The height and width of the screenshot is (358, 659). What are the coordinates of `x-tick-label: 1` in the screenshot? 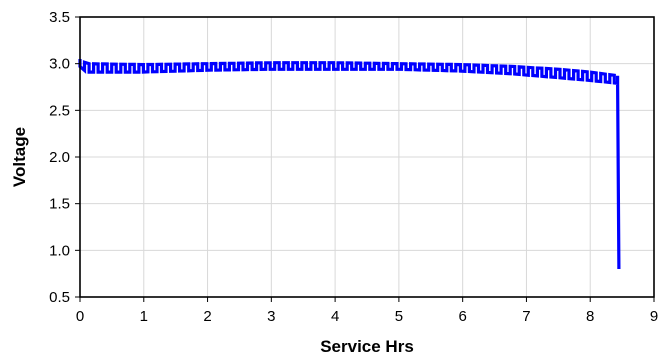 It's located at (144, 316).